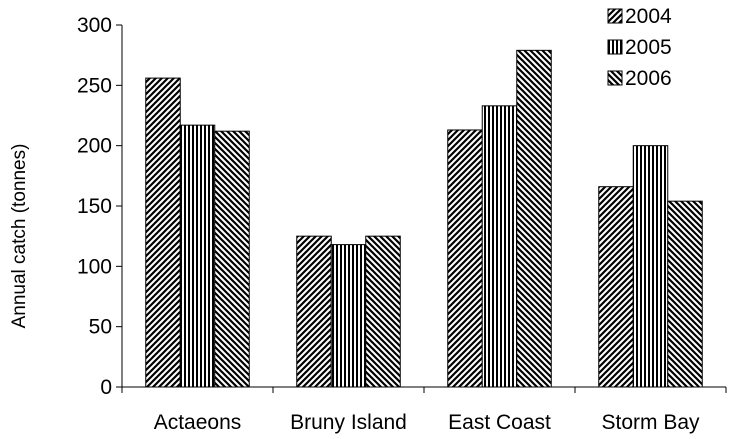  Describe the element at coordinates (648, 47) in the screenshot. I see `legend-label-2005: 2005` at that location.